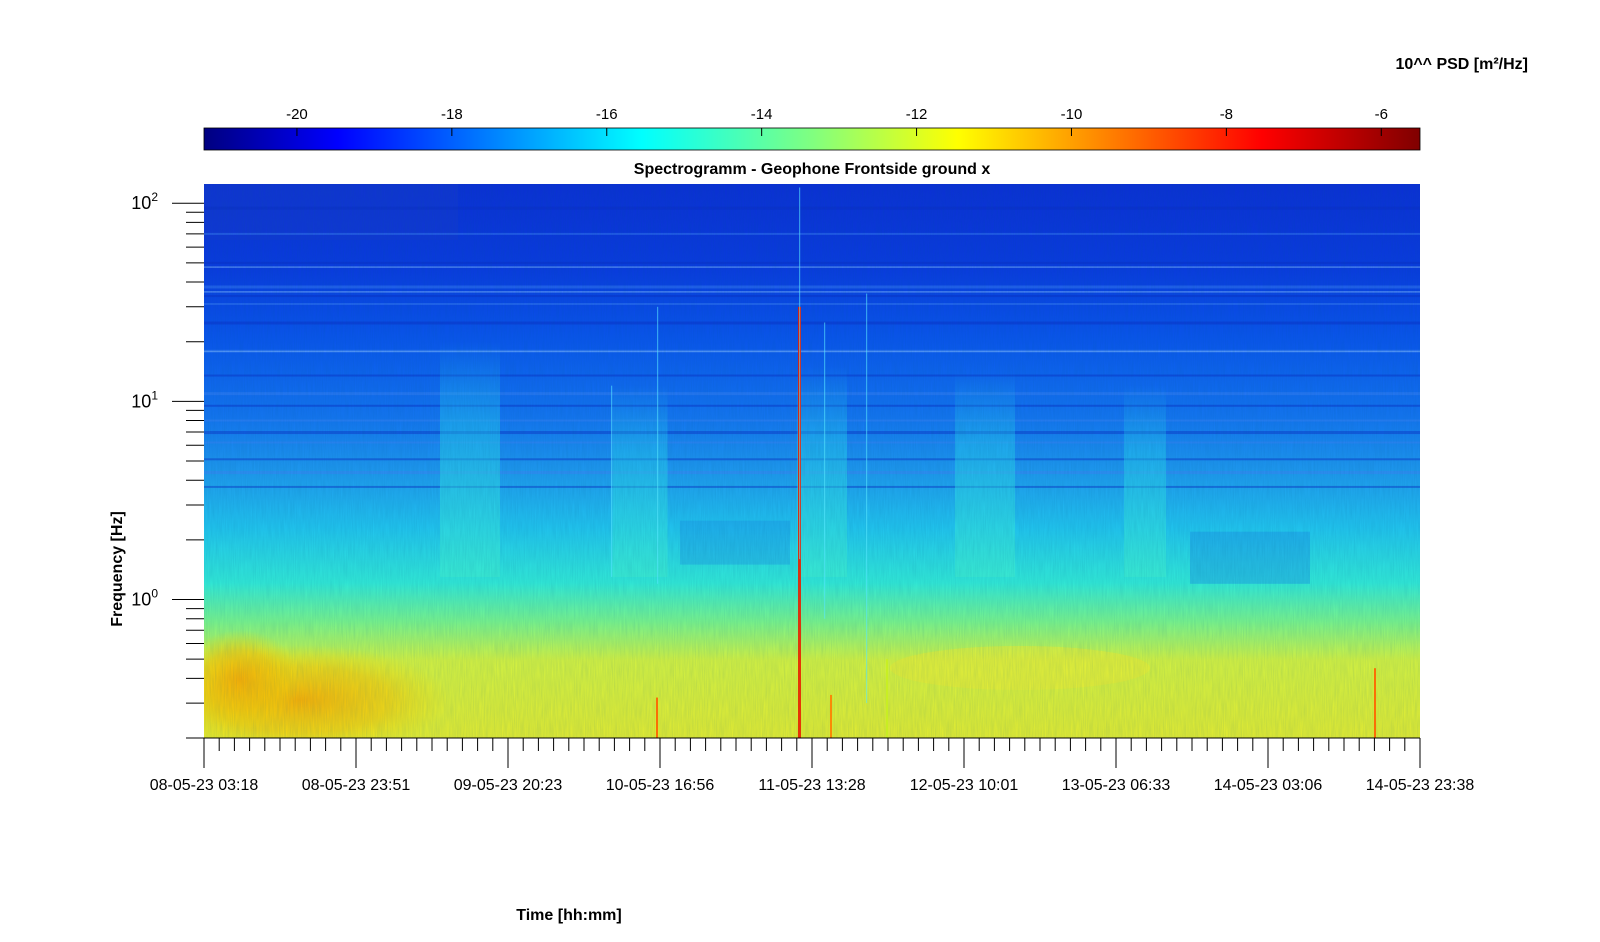 Image resolution: width=1600 pixels, height=942 pixels. What do you see at coordinates (144, 598) in the screenshot?
I see `y-tick-label: 10⁰` at bounding box center [144, 598].